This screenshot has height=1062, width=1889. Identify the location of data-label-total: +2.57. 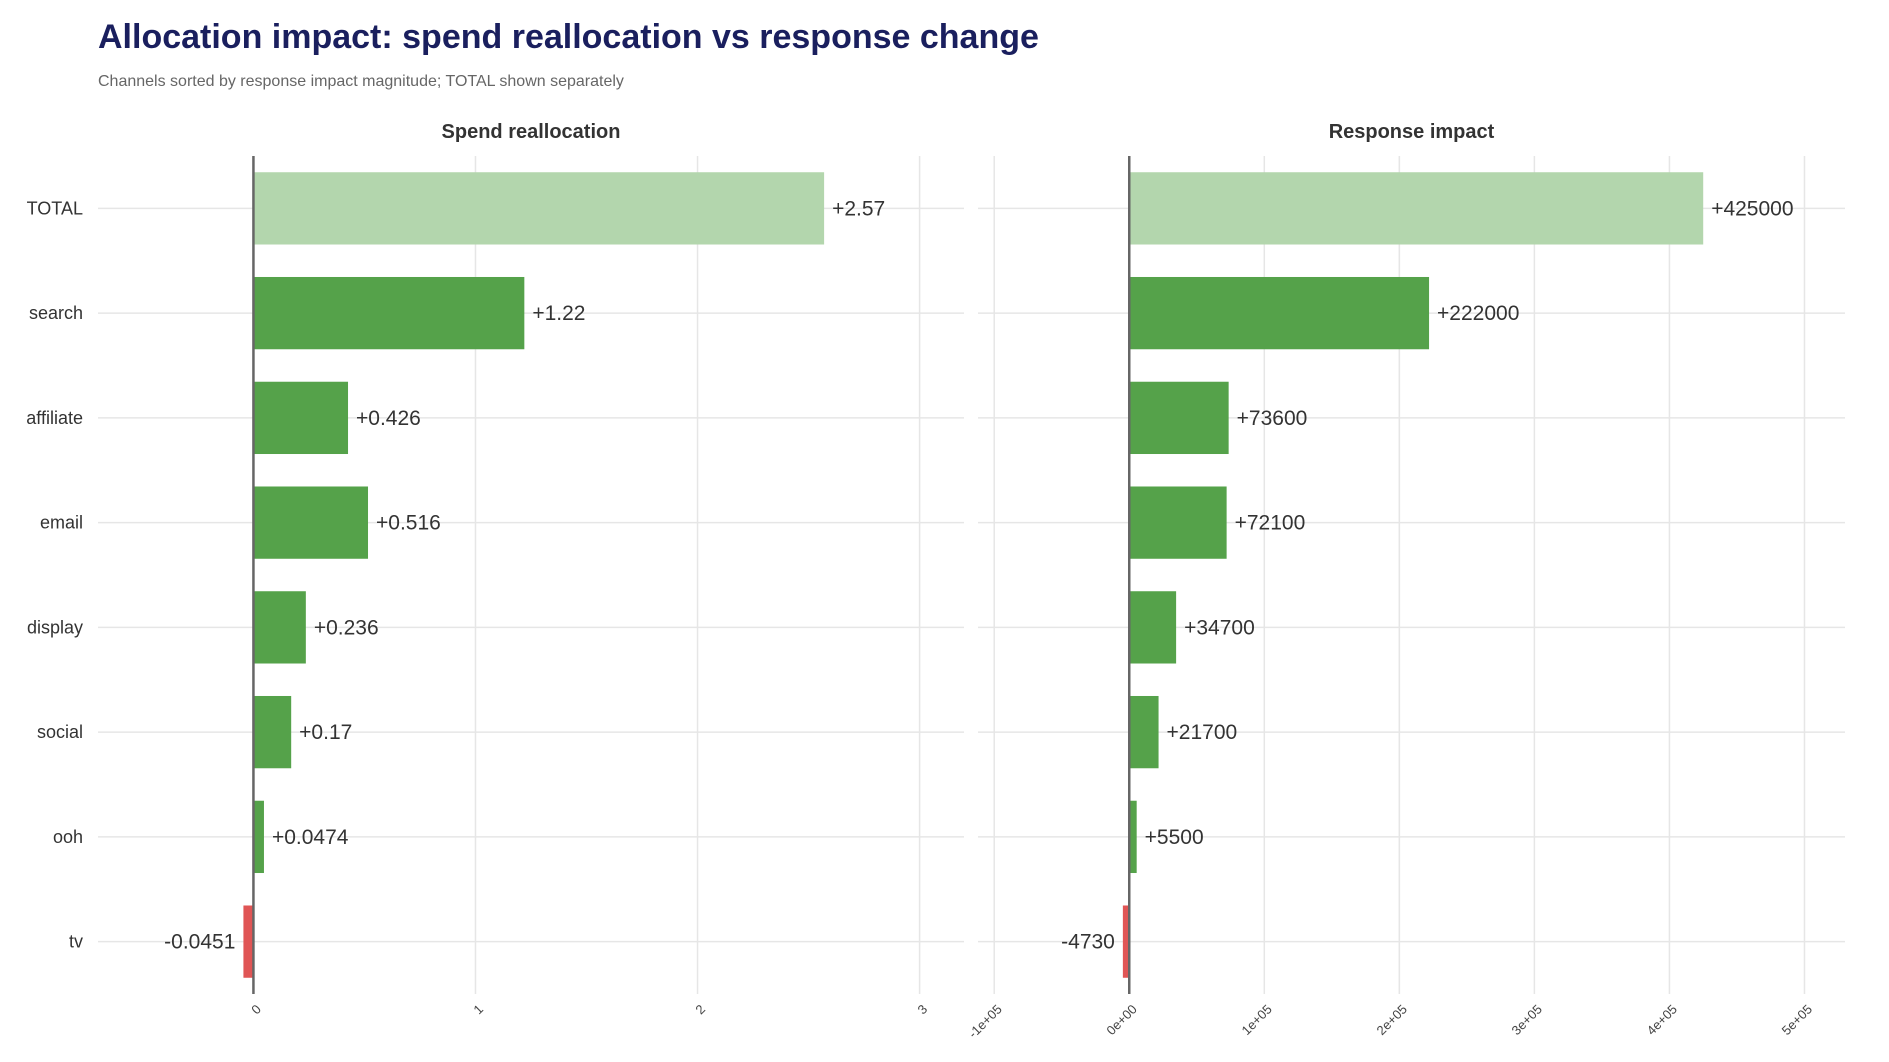
(858, 208).